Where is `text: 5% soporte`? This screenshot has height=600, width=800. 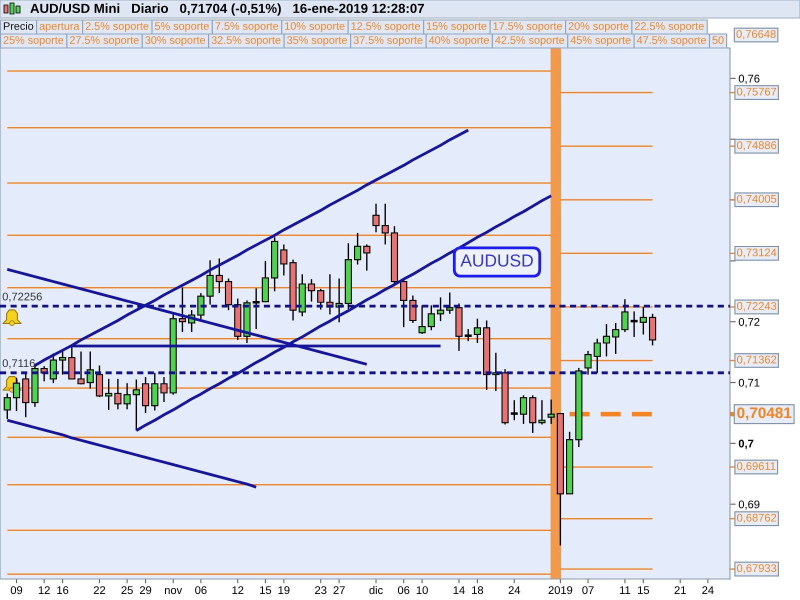 text: 5% soporte is located at coordinates (181, 27).